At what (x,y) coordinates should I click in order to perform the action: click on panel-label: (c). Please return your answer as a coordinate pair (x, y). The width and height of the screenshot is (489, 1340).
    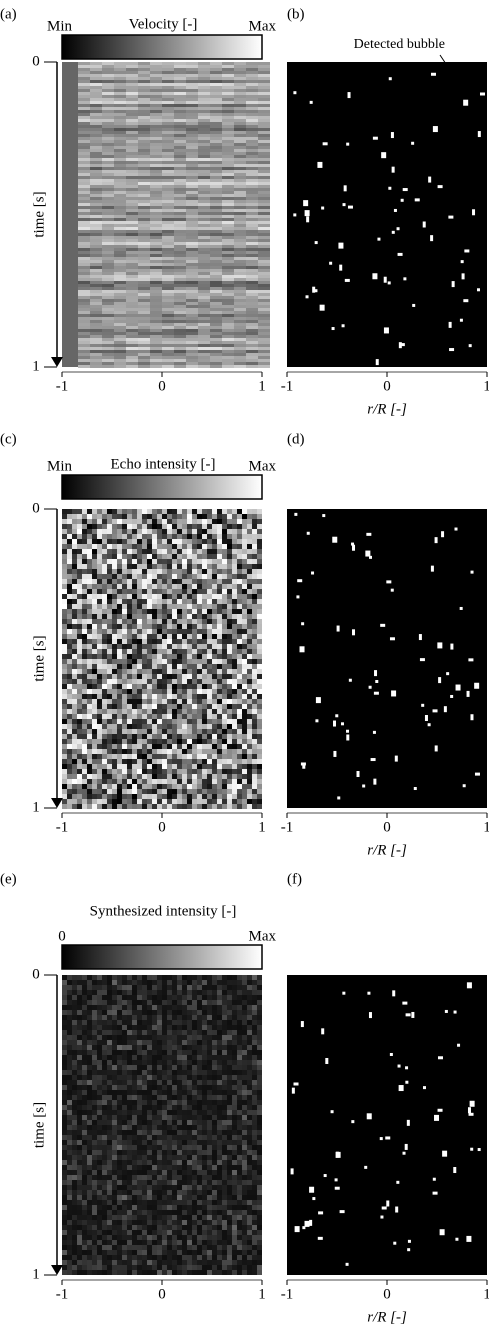
    Looking at the image, I should click on (8, 439).